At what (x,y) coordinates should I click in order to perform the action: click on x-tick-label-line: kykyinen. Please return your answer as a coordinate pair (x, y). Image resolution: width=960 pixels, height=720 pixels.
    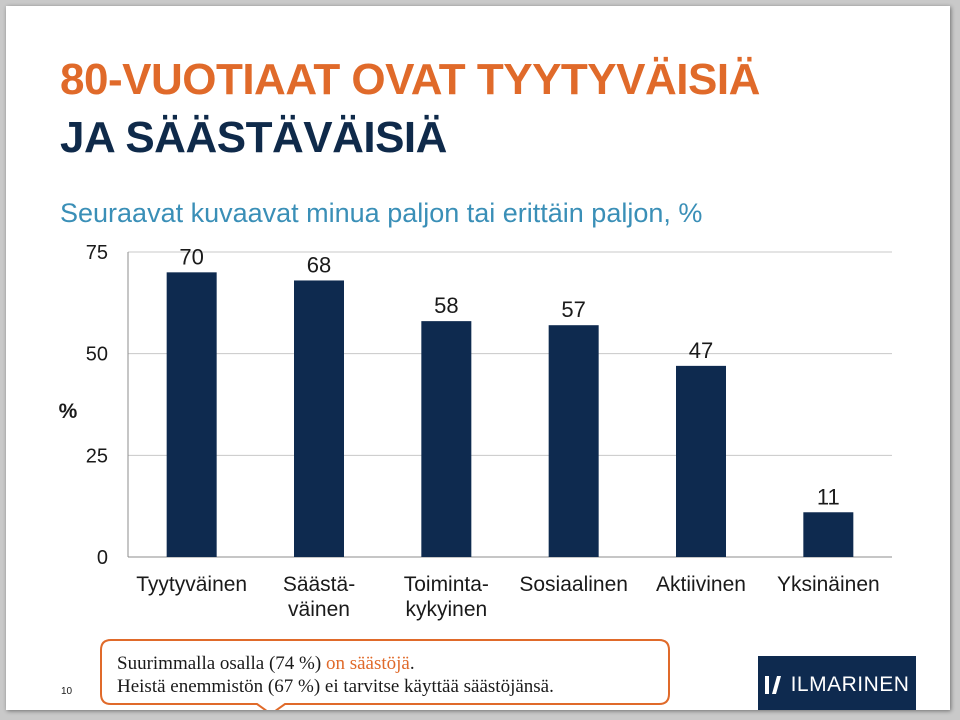
    Looking at the image, I should click on (446, 609).